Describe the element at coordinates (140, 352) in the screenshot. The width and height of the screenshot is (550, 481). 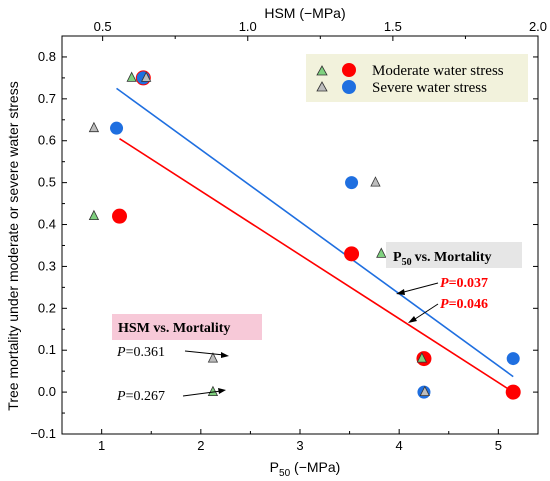
I see `hsm-pvalue-1: P=0.361` at that location.